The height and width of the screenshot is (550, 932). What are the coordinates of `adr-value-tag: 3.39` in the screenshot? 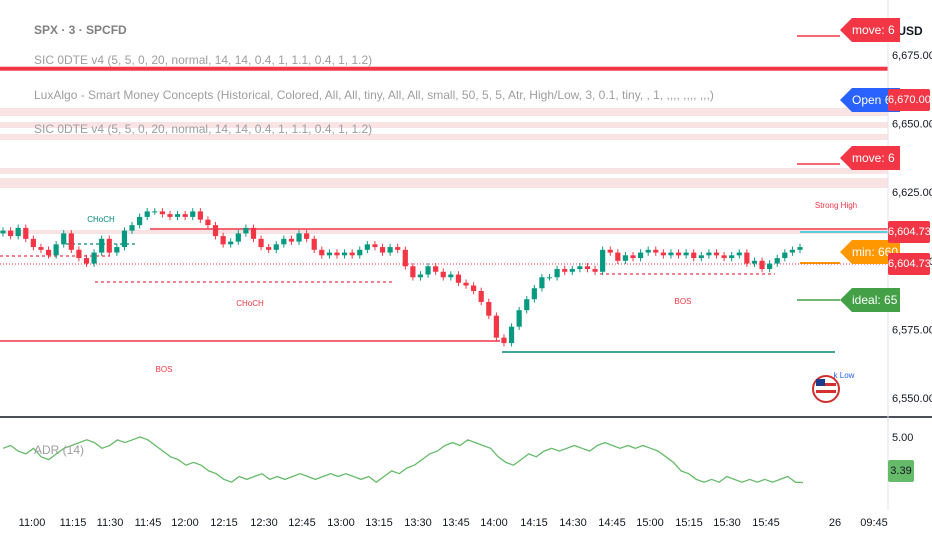 It's located at (901, 471).